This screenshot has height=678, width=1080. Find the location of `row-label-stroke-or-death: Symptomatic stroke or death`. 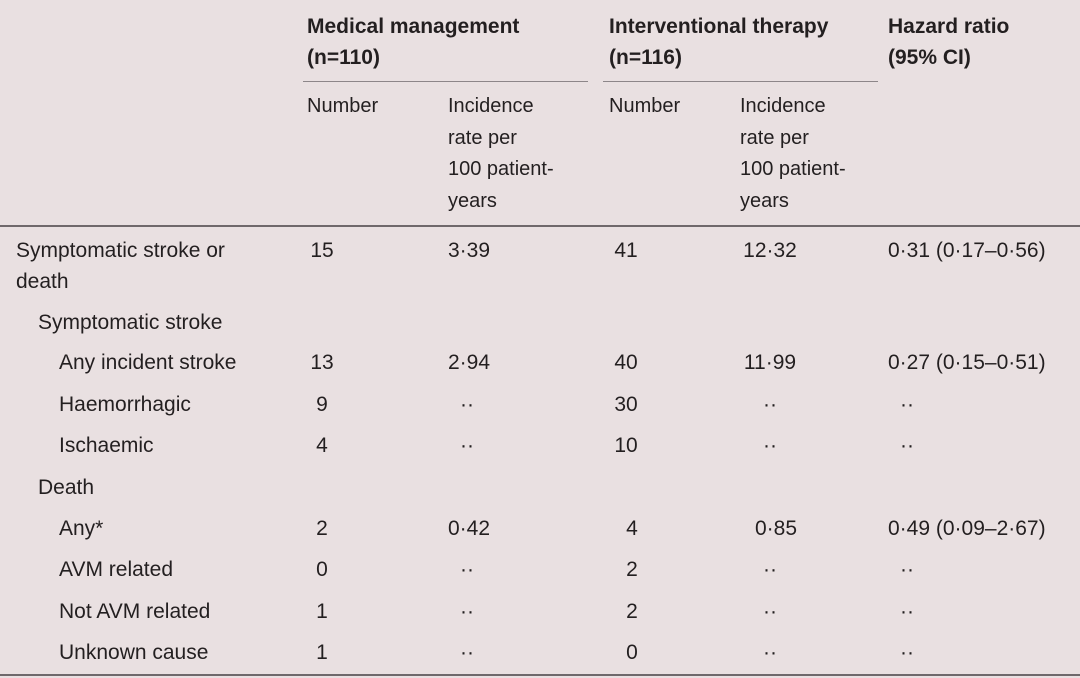

row-label-stroke-or-death: Symptomatic stroke or death is located at coordinates (120, 266).